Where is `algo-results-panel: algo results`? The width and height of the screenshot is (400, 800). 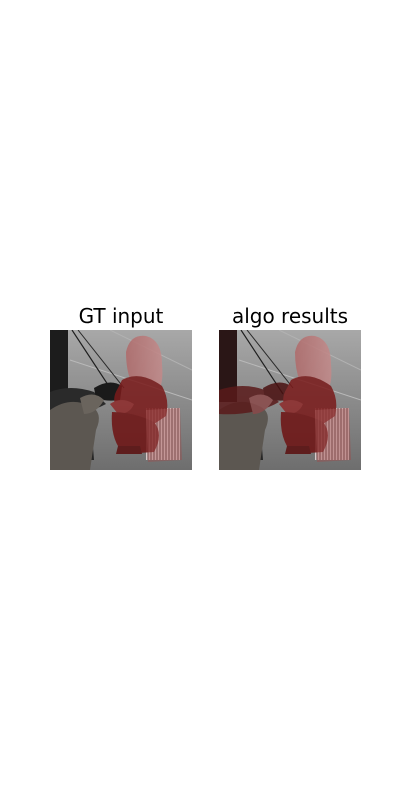 algo-results-panel: algo results is located at coordinates (290, 386).